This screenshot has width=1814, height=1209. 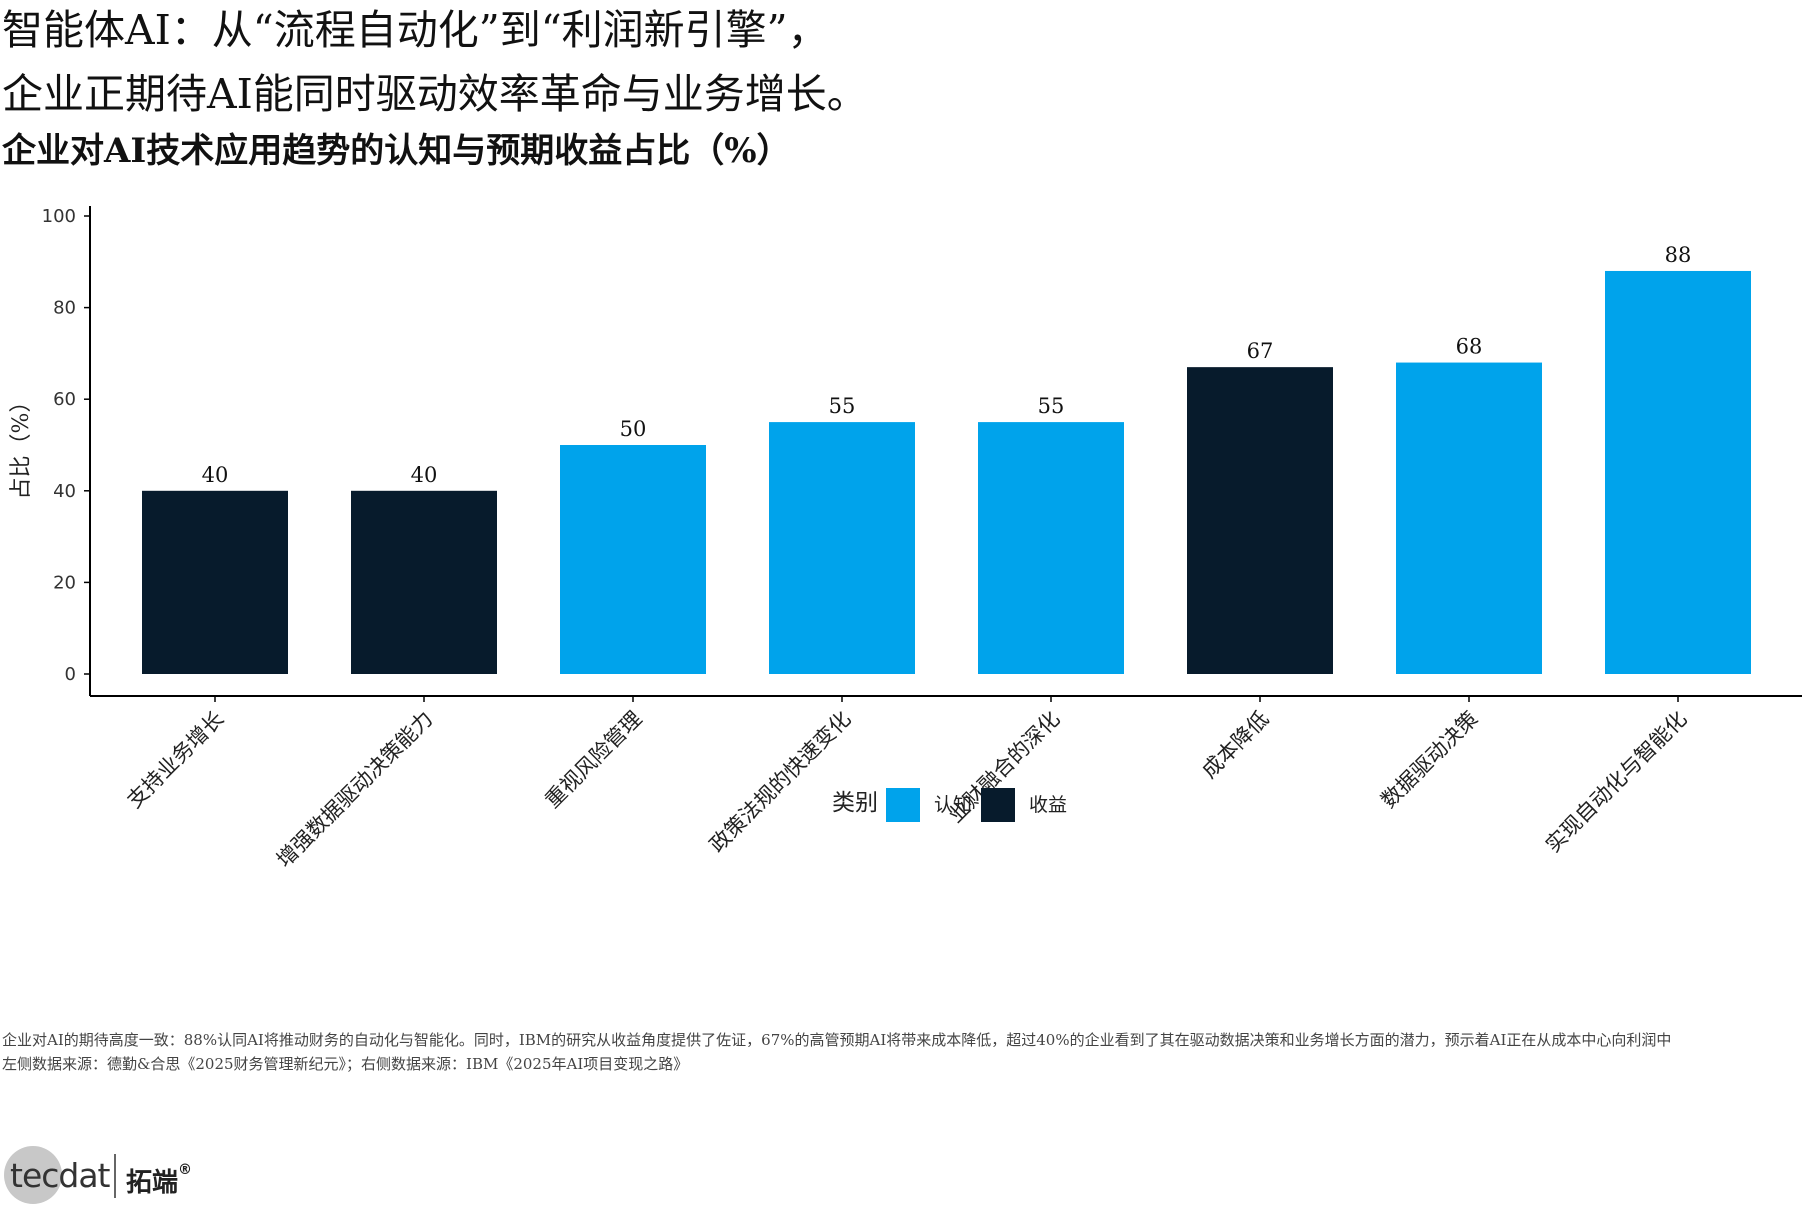 I want to click on y-tick-label: 0, so click(x=70, y=674).